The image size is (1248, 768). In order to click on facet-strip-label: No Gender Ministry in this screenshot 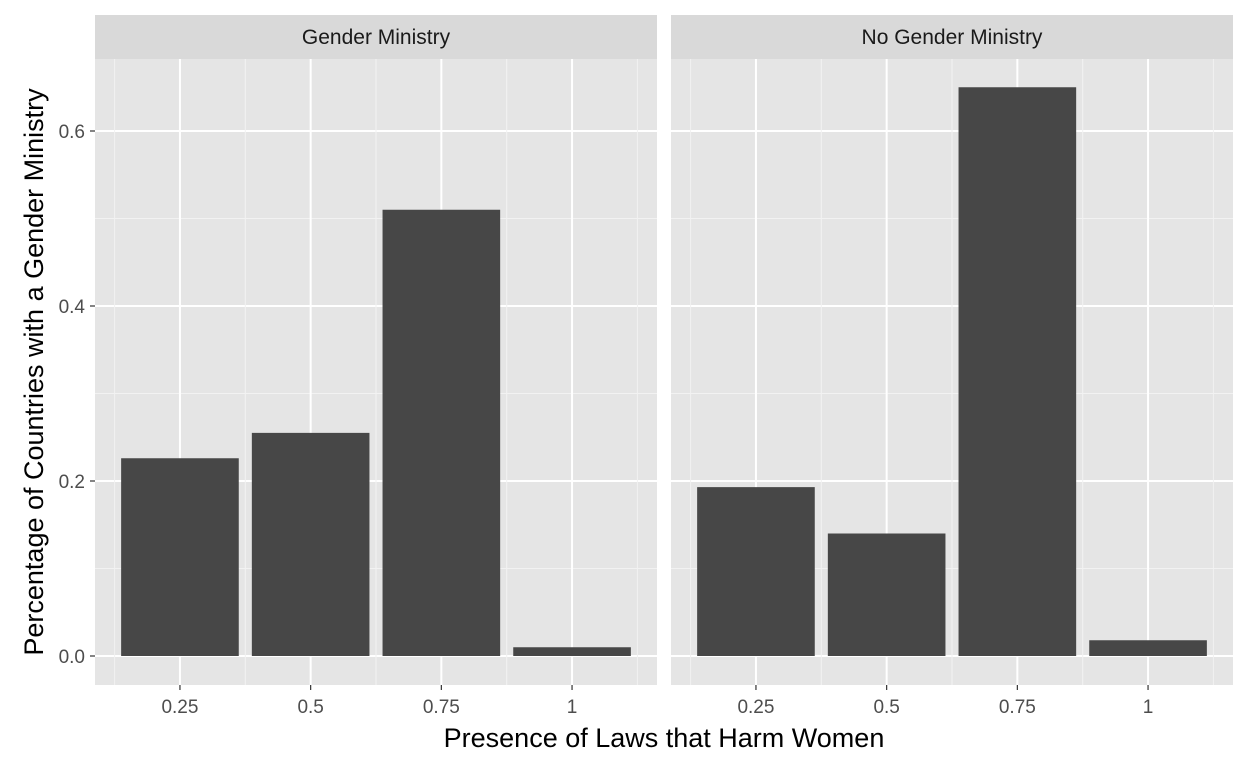, I will do `click(952, 37)`.